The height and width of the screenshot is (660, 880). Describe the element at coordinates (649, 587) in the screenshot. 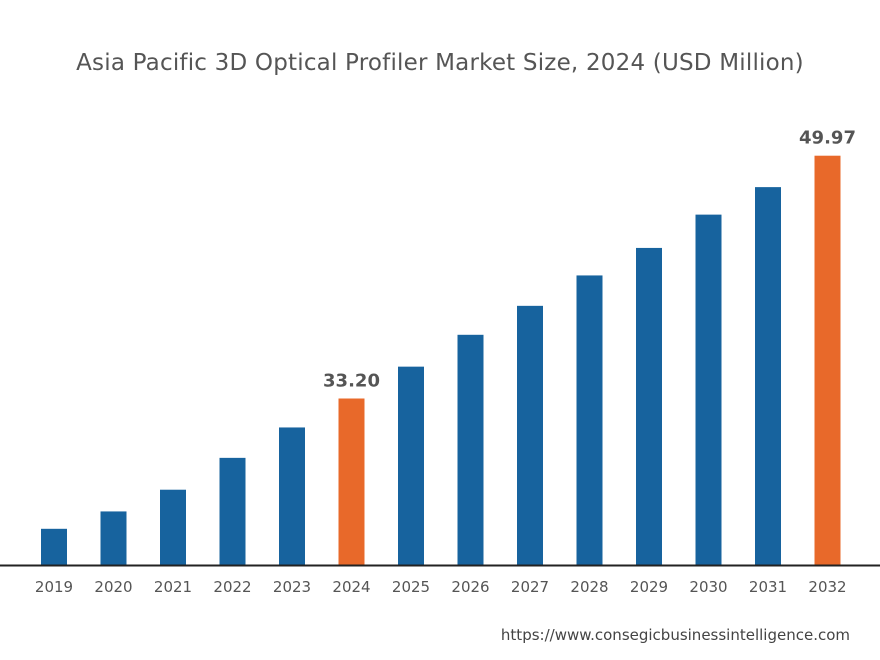

I see `x-tick-label: 2029` at that location.